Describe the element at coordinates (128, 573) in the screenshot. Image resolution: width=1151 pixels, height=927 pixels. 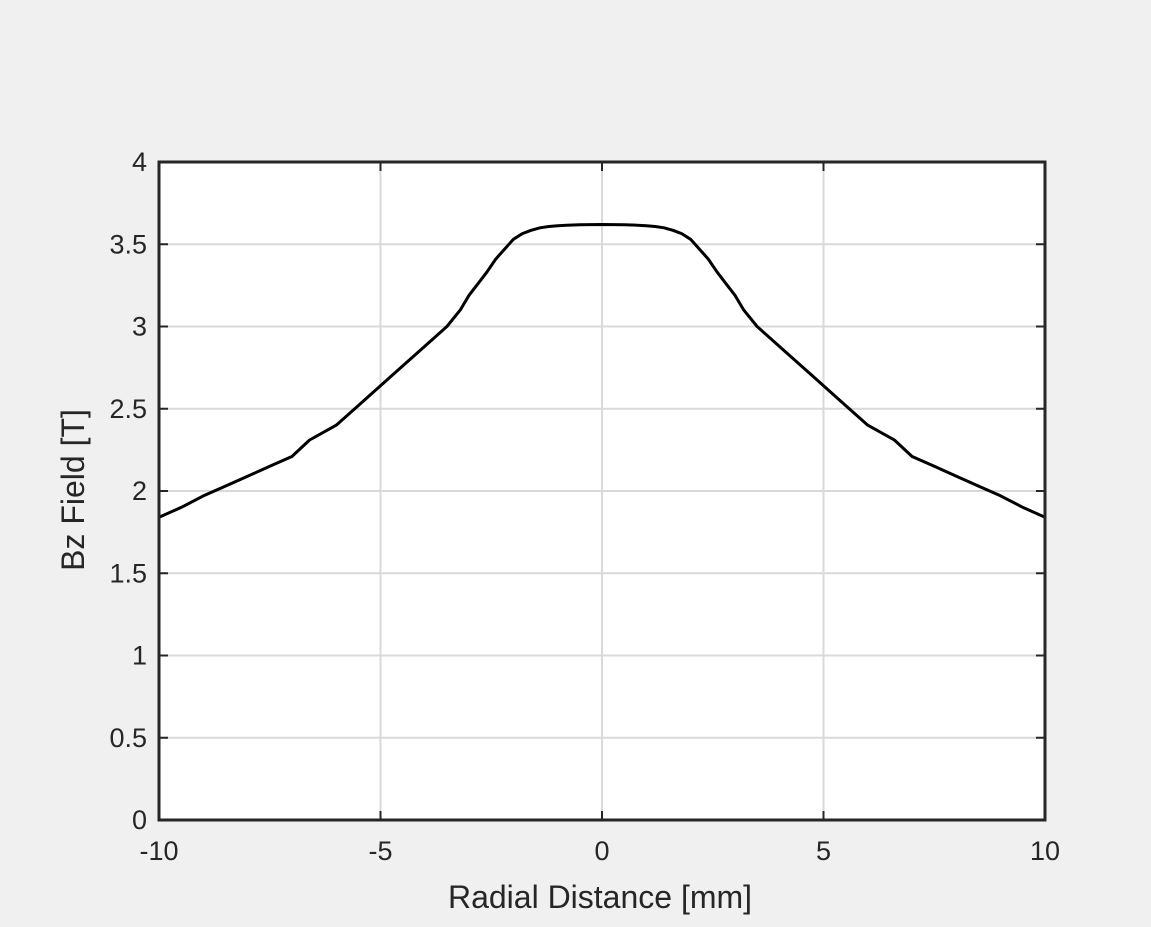
I see `y-tick-label-3: 1.5` at that location.